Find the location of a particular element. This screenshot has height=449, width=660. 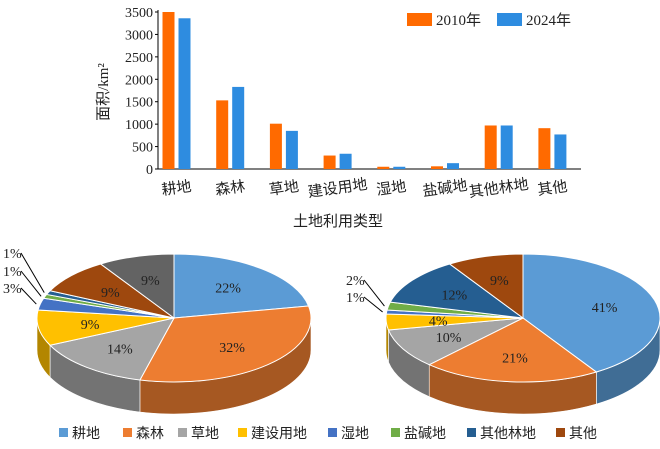

y-tick-label: 500 is located at coordinates (142, 148).